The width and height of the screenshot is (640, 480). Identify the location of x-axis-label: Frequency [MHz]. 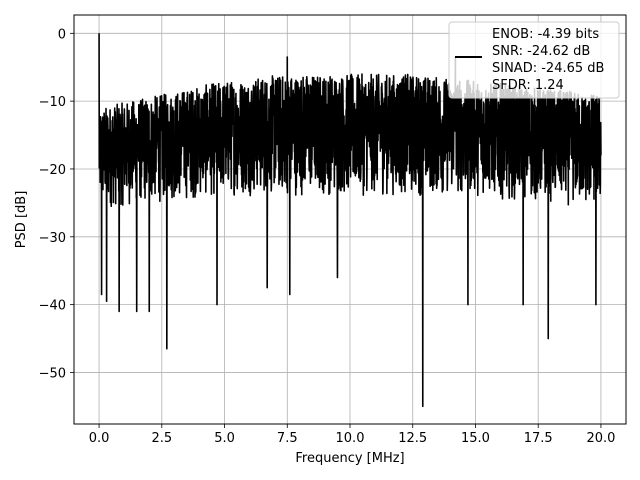
(349, 458).